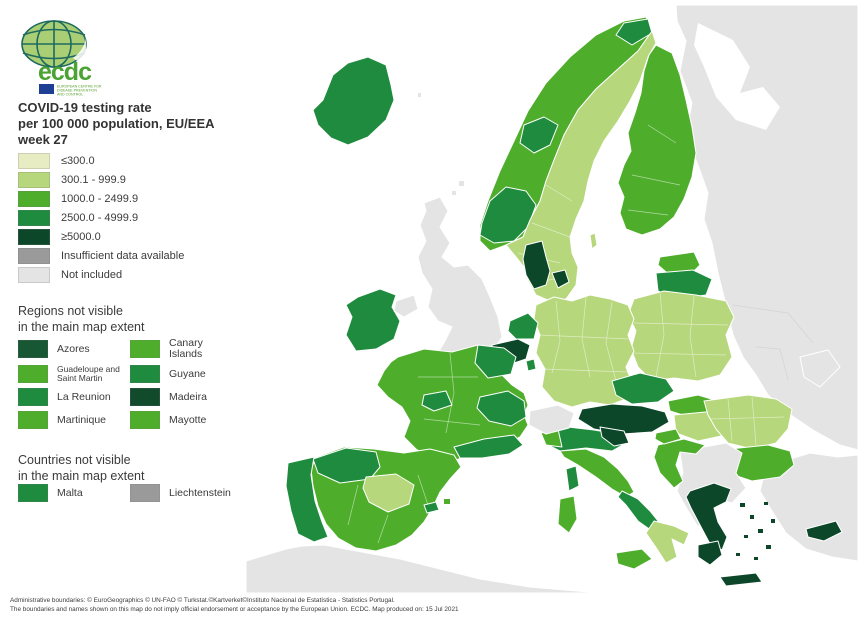  What do you see at coordinates (353, 101) in the screenshot?
I see `region-iceland` at bounding box center [353, 101].